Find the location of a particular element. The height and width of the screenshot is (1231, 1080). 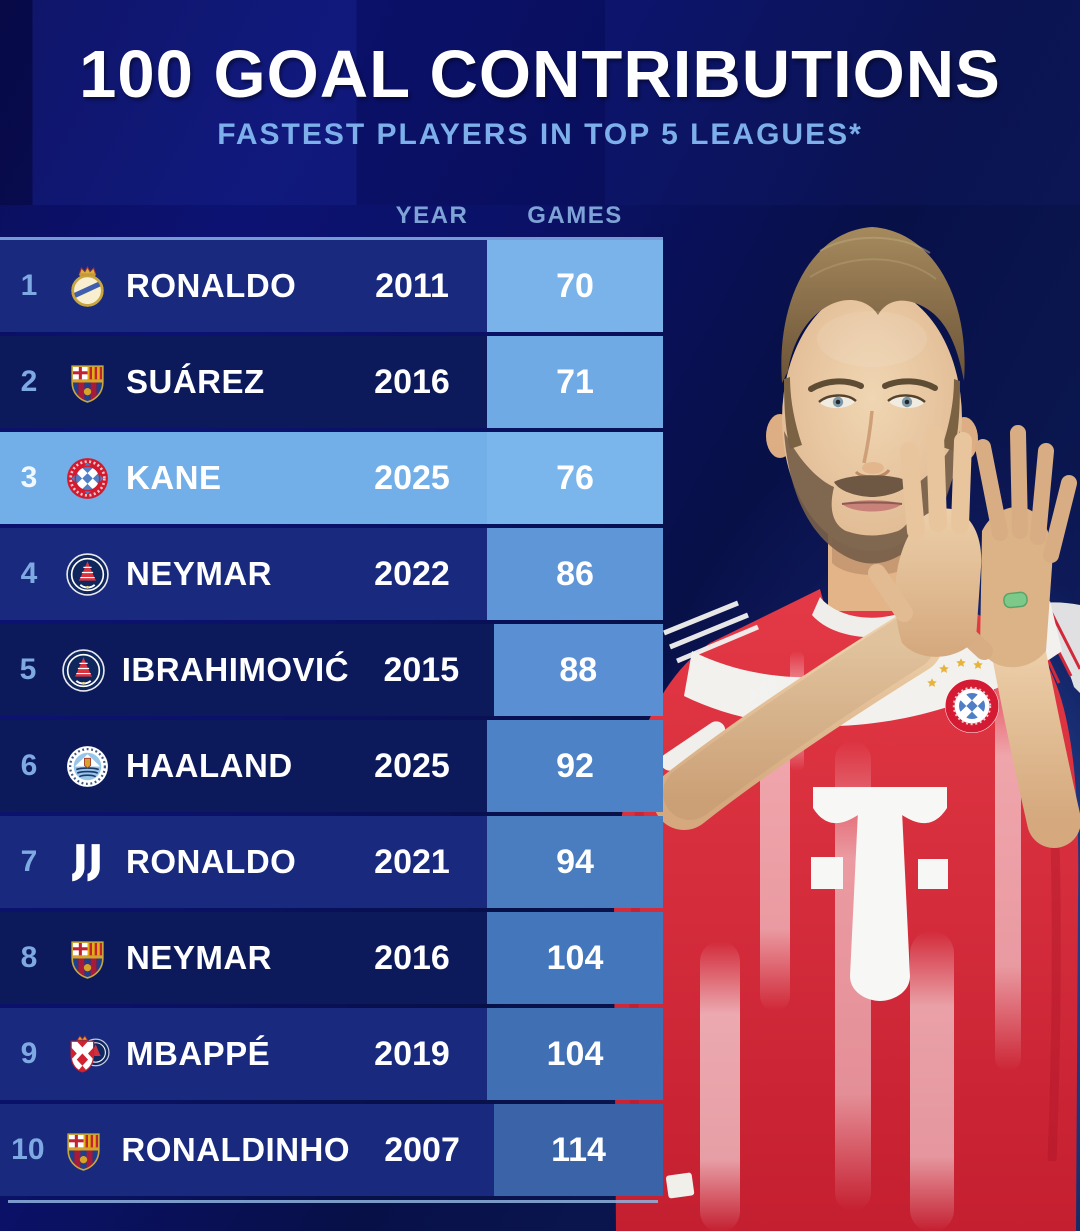

rank-number: 6 is located at coordinates (29, 765).